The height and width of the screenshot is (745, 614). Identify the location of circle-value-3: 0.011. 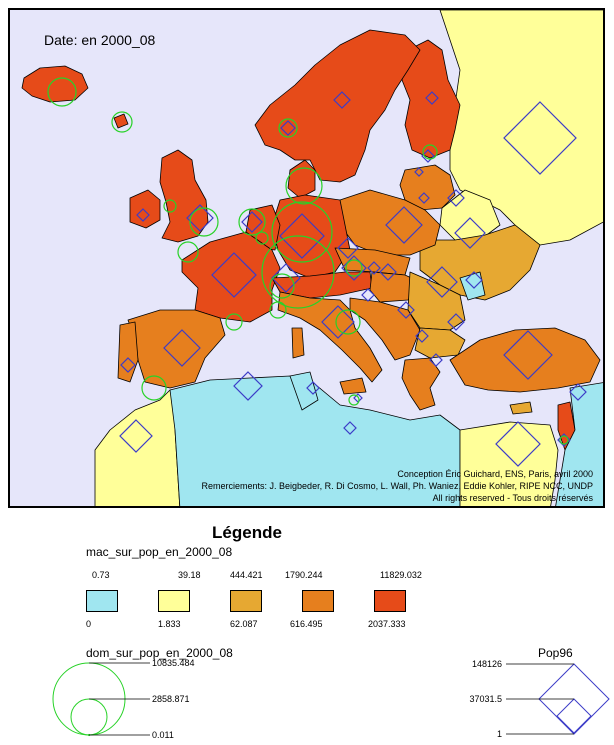
(163, 735).